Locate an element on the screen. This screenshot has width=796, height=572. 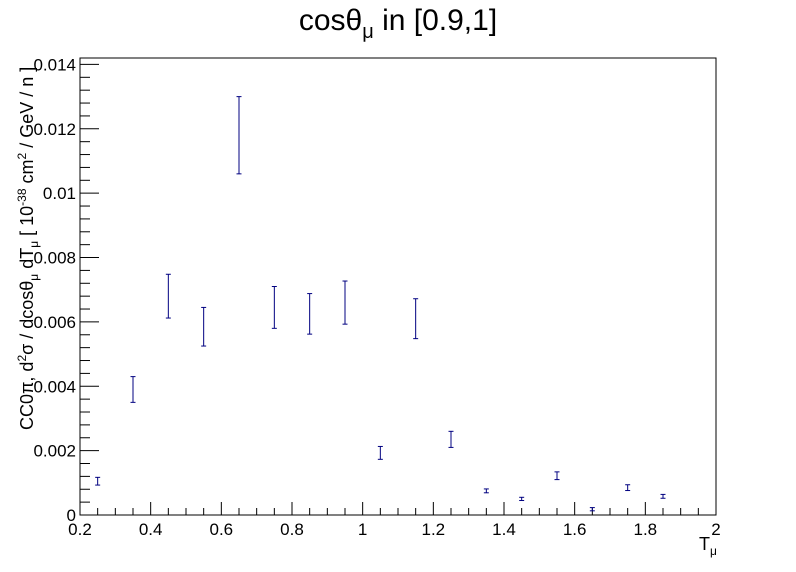
y-axis: 0 0.002 0.004 0.006 0.008 0.01 0.012 0.014 is located at coordinates (66, 290).